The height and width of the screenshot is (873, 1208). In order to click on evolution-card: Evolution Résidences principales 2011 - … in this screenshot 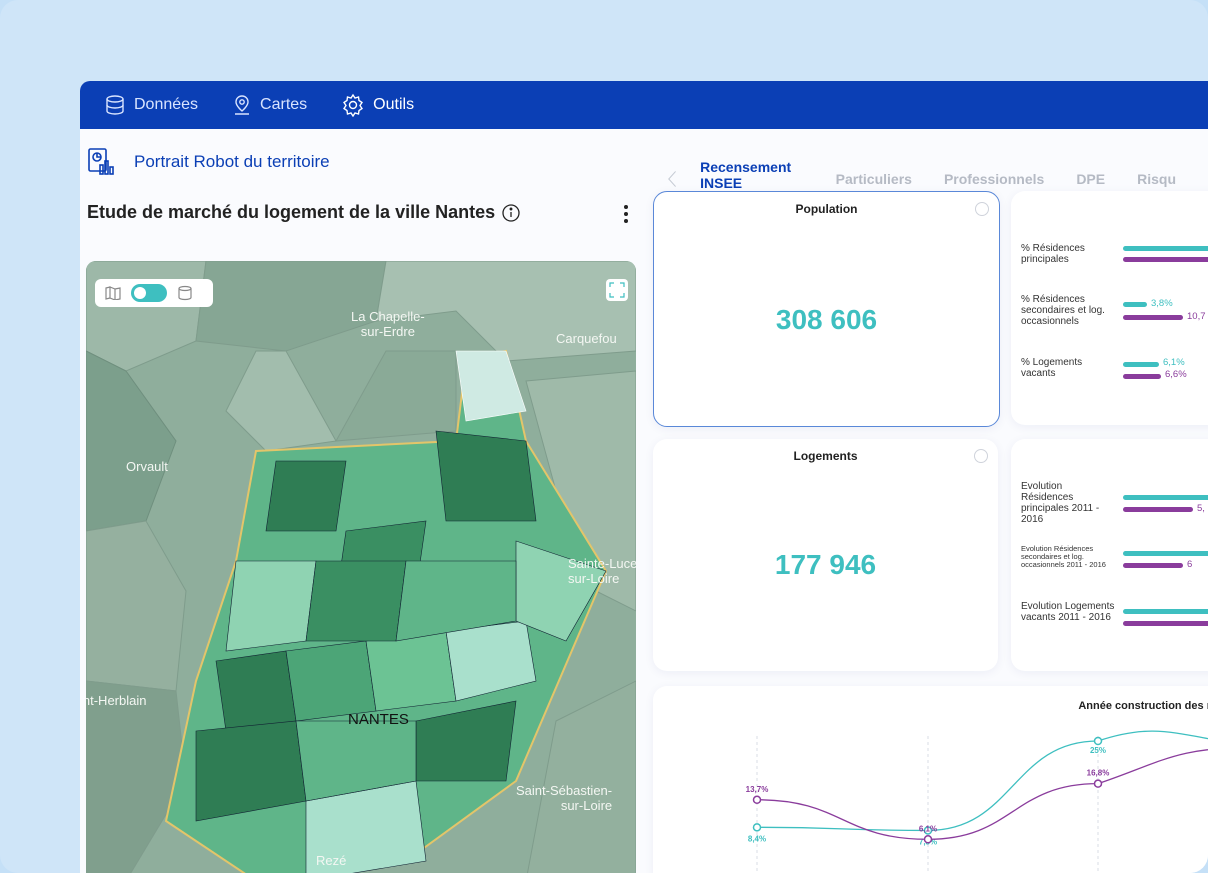, I will do `click(1109, 555)`.